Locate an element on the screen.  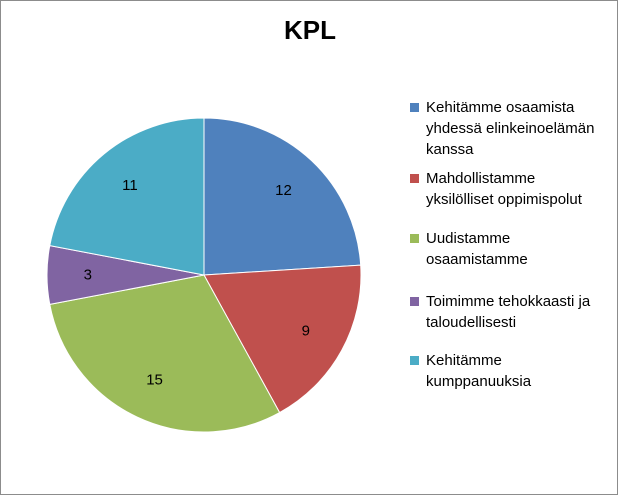
legend-label-5-line-2: kumppanuuksia is located at coordinates (479, 381).